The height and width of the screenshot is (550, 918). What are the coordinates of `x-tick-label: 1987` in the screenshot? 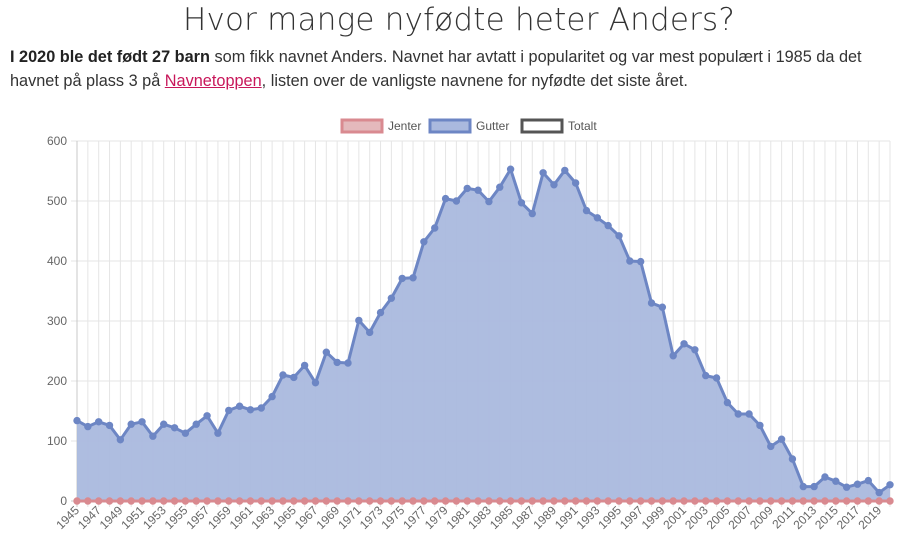 It's located at (523, 517).